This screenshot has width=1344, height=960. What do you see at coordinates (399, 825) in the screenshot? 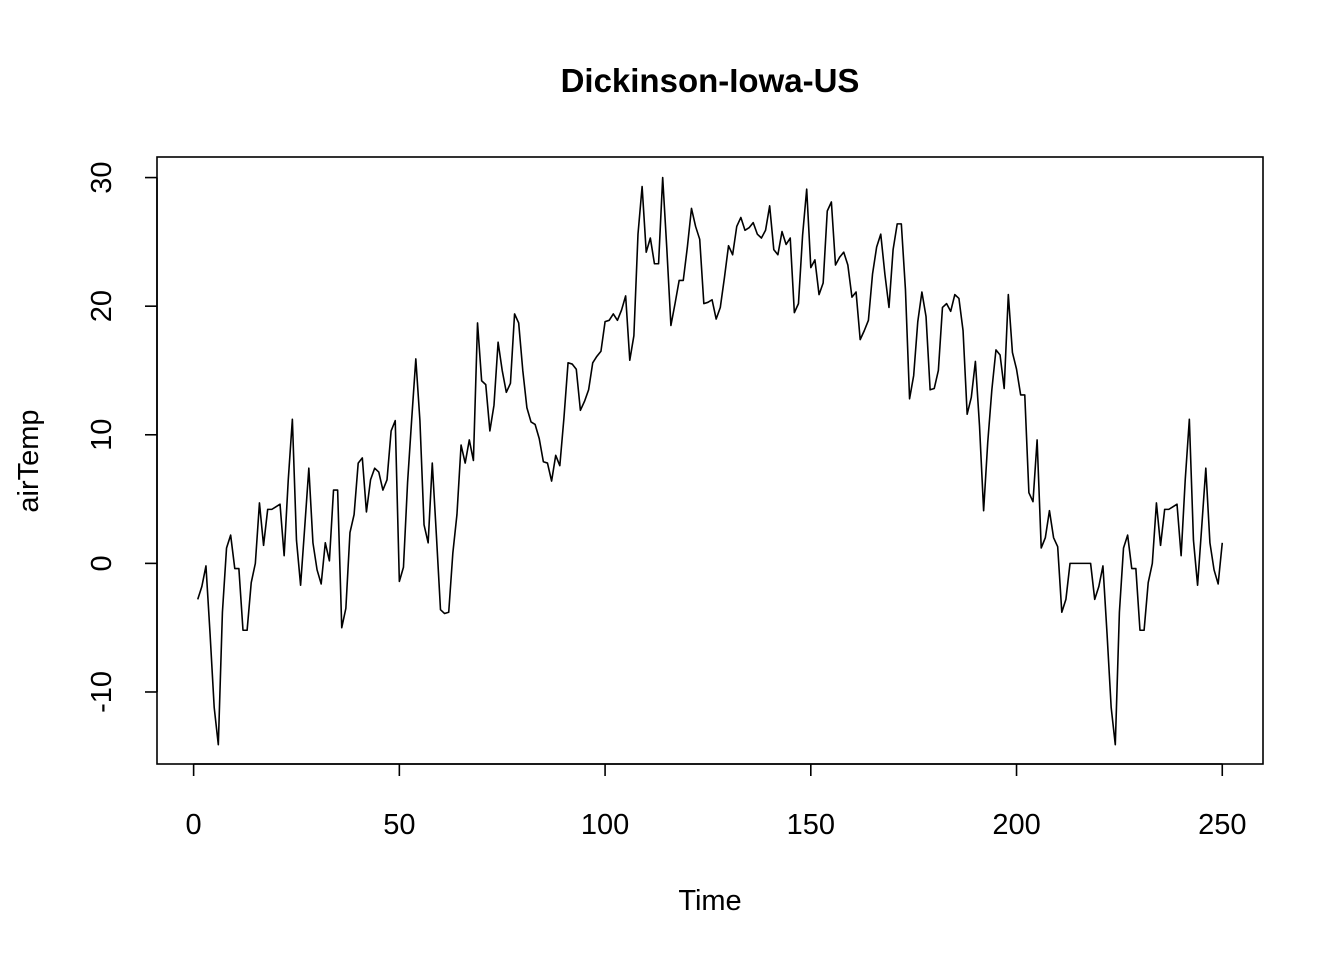
I see `x-tick-label: 50` at bounding box center [399, 825].